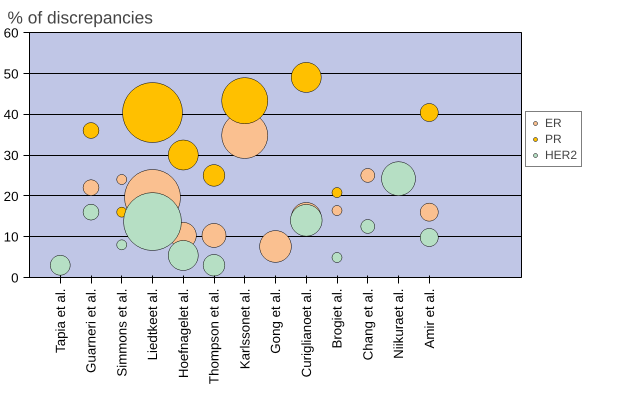  I want to click on x-tick-label: Guarneri et al., so click(91, 330).